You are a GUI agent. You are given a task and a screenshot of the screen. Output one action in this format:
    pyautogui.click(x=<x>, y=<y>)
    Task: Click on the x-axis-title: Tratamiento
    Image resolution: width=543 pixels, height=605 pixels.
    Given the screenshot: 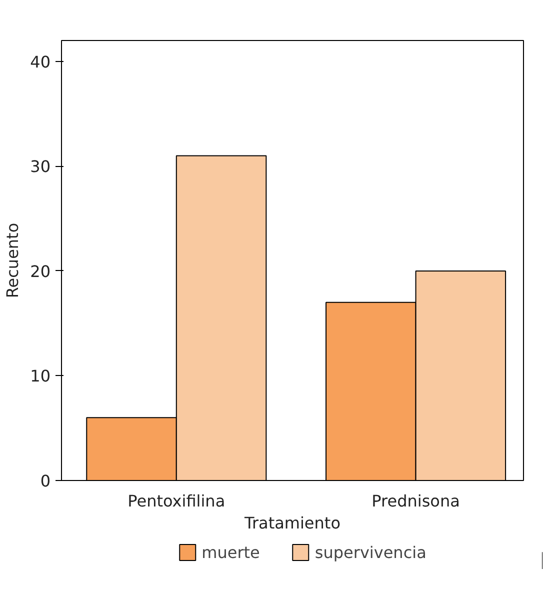 What is the action you would take?
    pyautogui.click(x=292, y=523)
    